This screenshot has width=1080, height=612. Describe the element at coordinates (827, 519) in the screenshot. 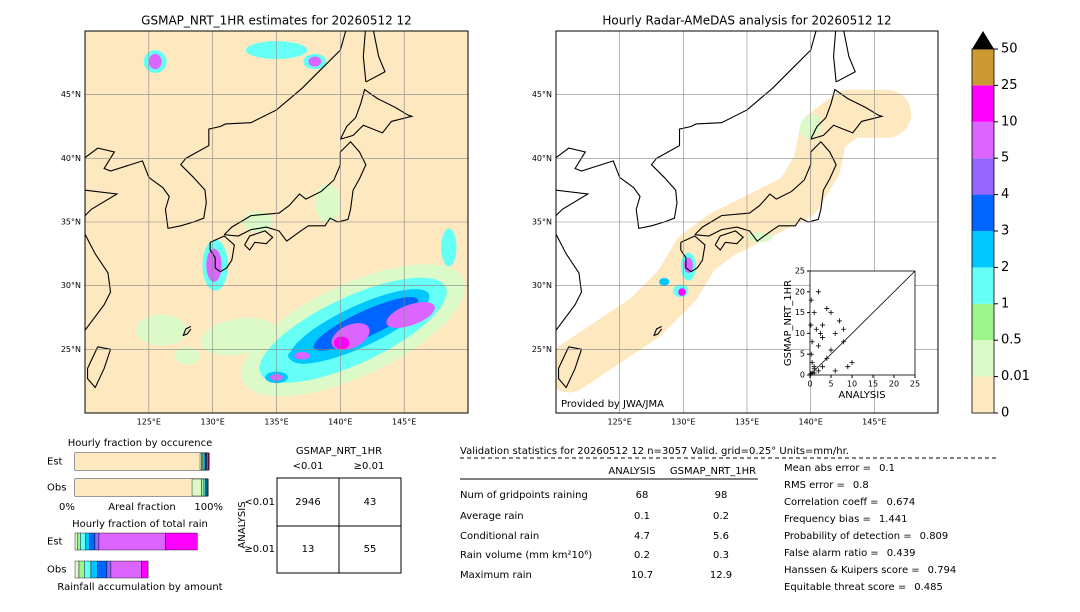

I see `score-label: Frequency bias =` at that location.